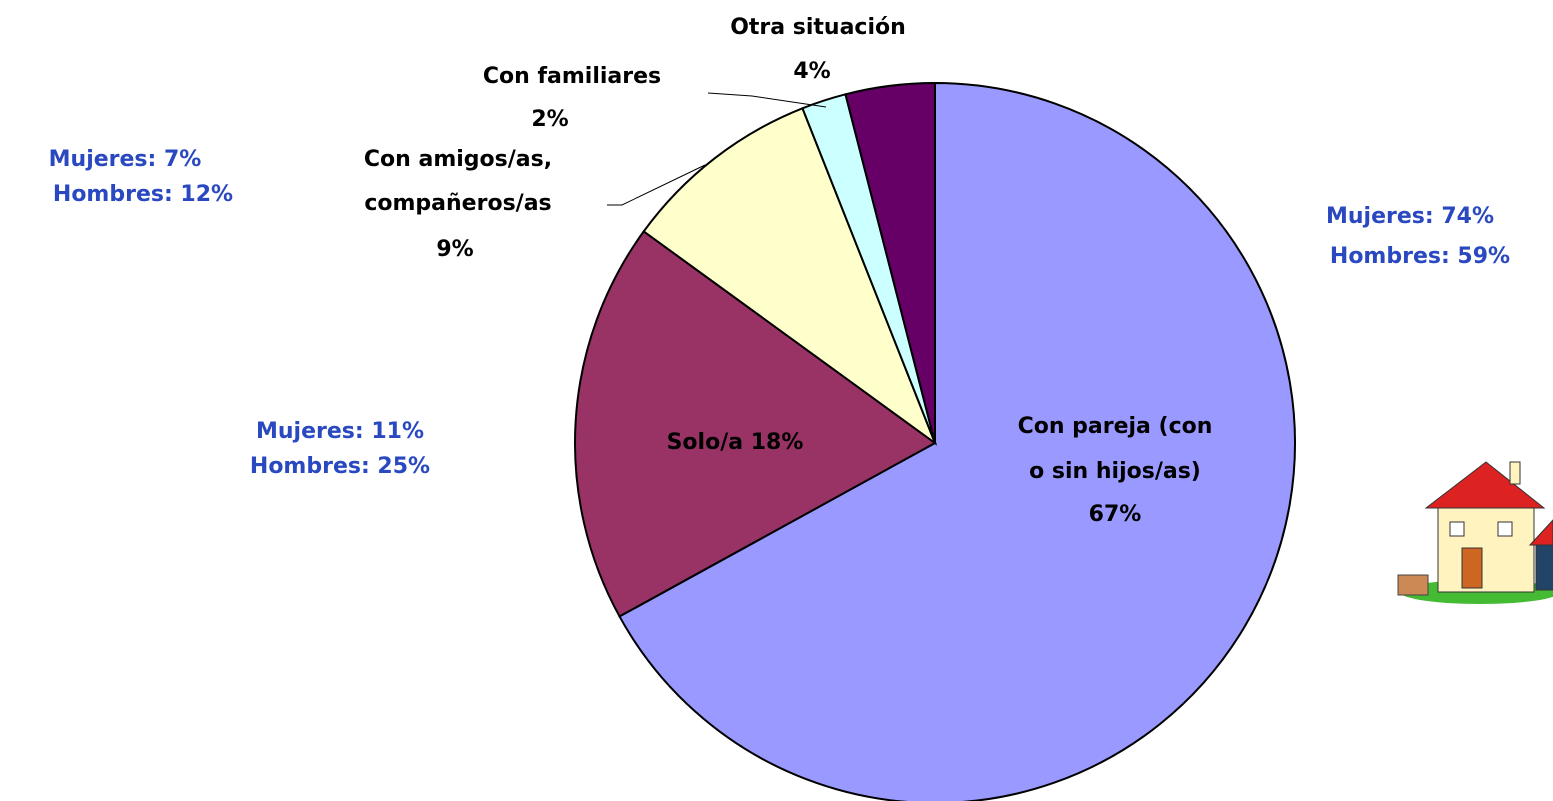  I want to click on category-label: compañeros/as, so click(457, 203).